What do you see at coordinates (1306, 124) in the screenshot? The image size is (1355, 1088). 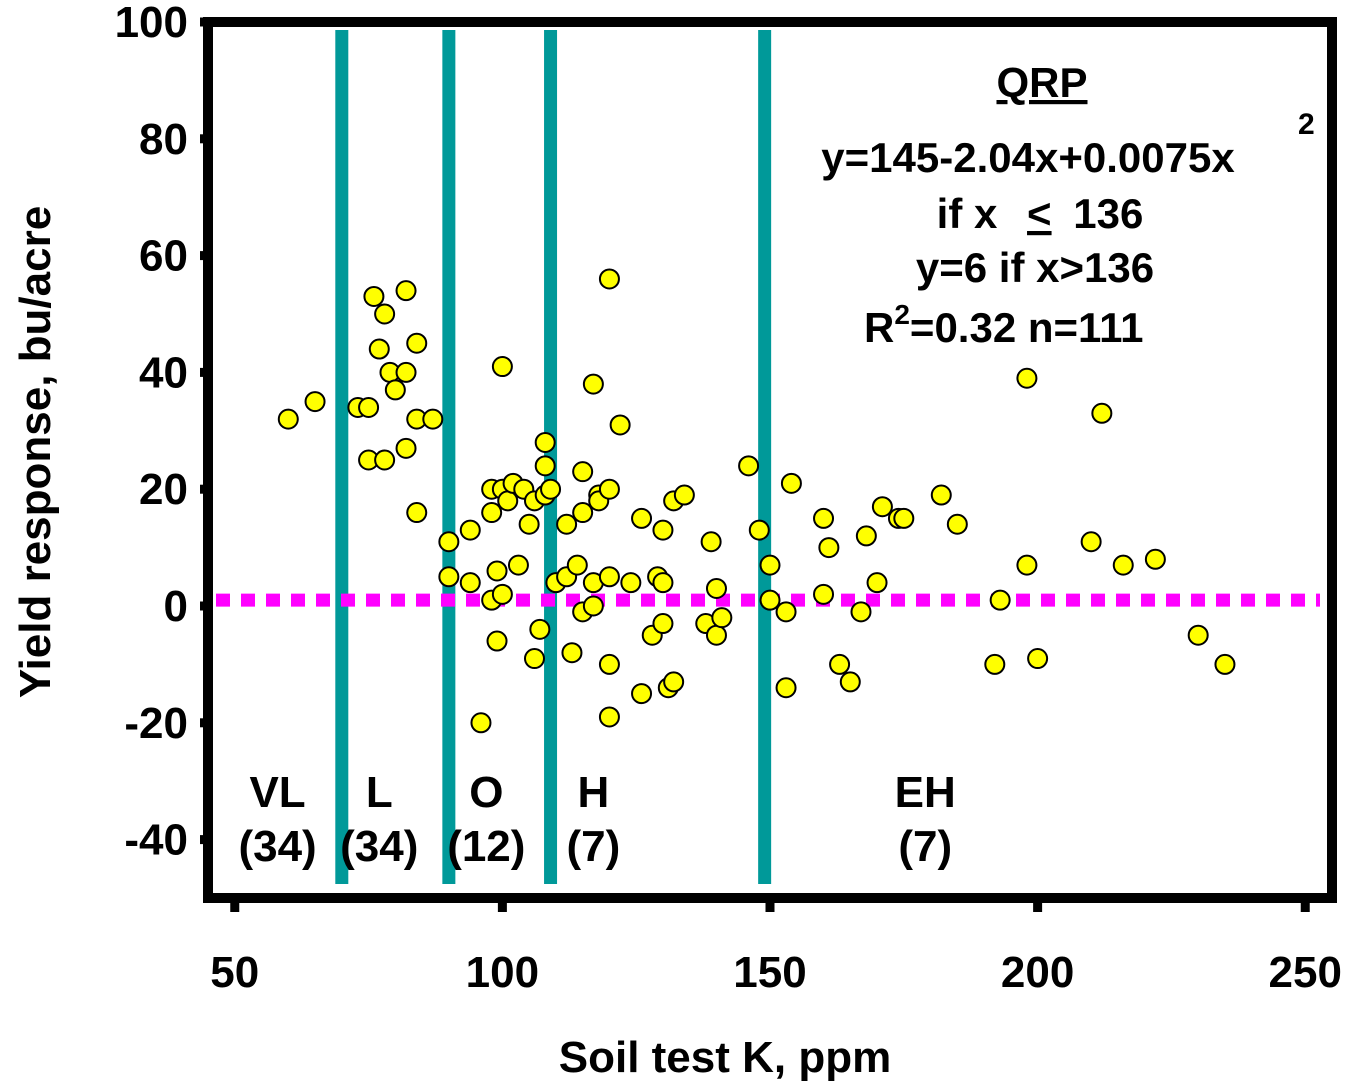 I see `annotation-equation-exponent: 2` at bounding box center [1306, 124].